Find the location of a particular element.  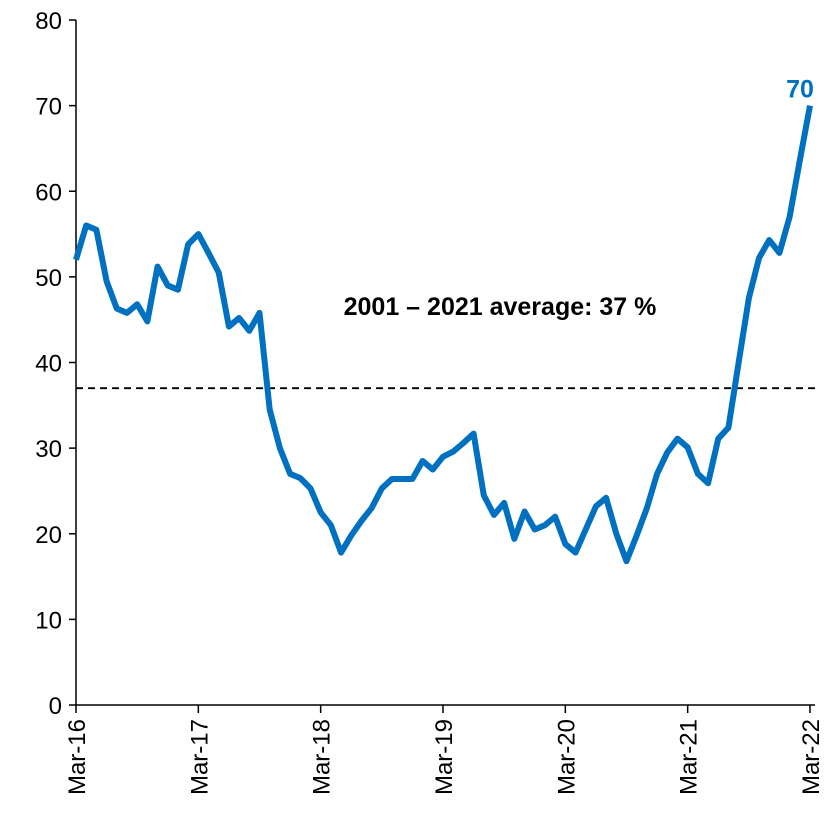

x-tick-label: Mar-19 is located at coordinates (444, 757).